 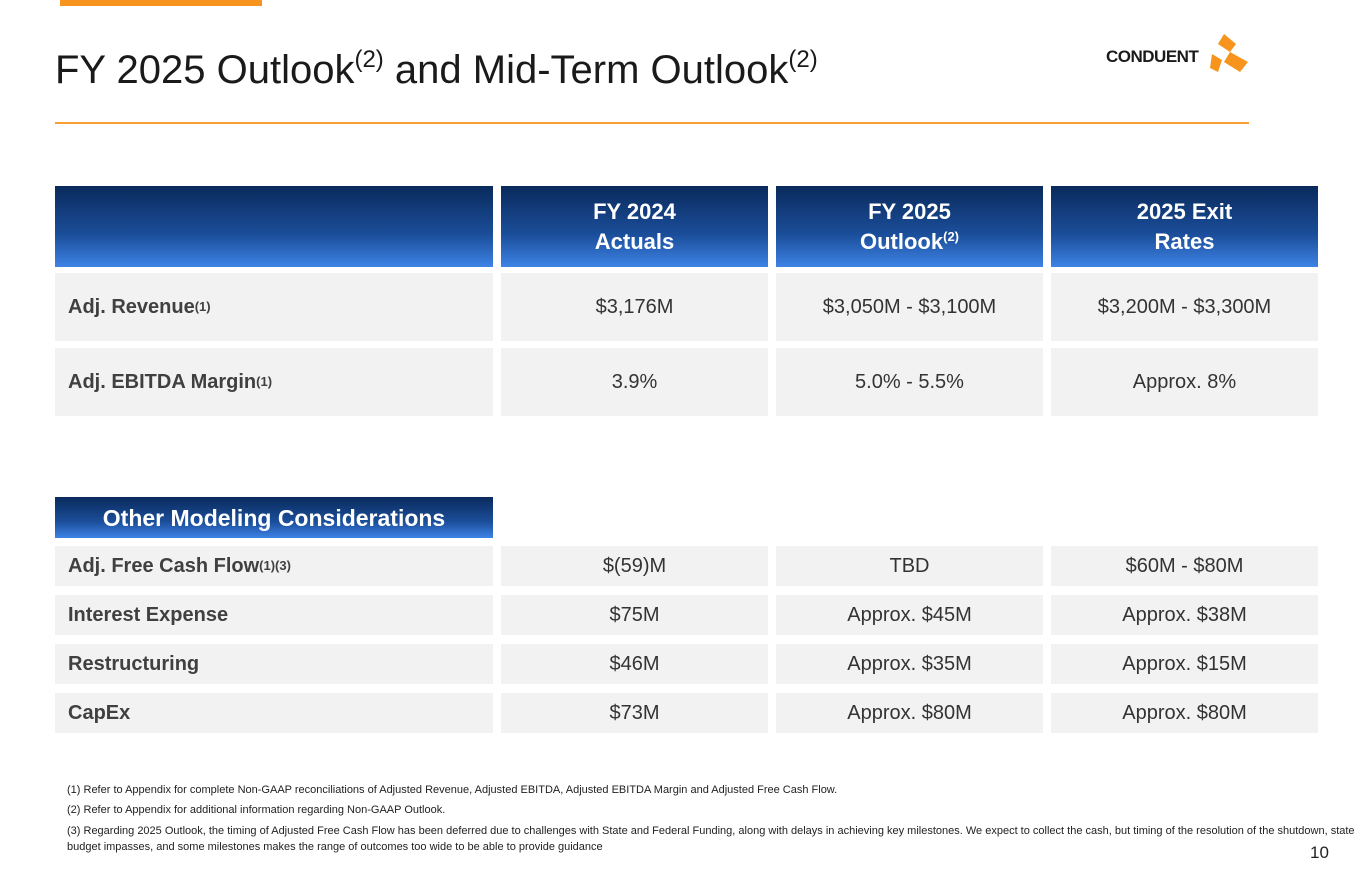 I want to click on table-cell: Approx. 8%, so click(x=1184, y=382).